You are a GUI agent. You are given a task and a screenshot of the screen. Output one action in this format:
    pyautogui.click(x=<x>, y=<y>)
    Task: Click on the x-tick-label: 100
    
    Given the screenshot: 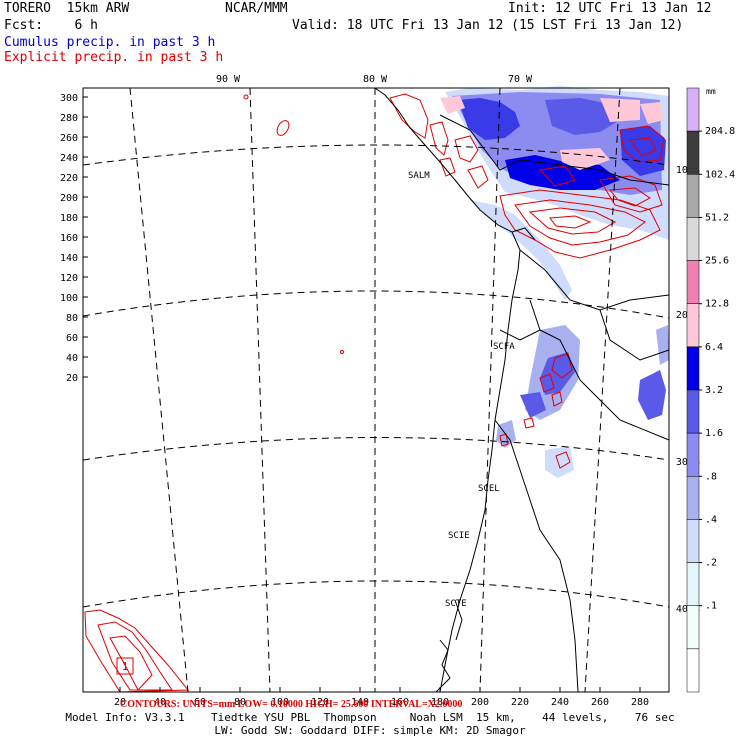 What is the action you would take?
    pyautogui.click(x=280, y=702)
    